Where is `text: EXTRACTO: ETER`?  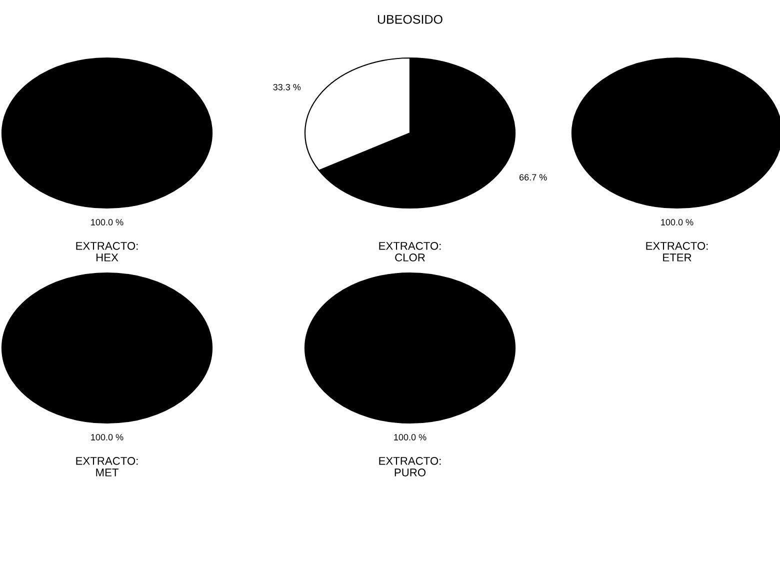 text: EXTRACTO: ETER is located at coordinates (677, 252).